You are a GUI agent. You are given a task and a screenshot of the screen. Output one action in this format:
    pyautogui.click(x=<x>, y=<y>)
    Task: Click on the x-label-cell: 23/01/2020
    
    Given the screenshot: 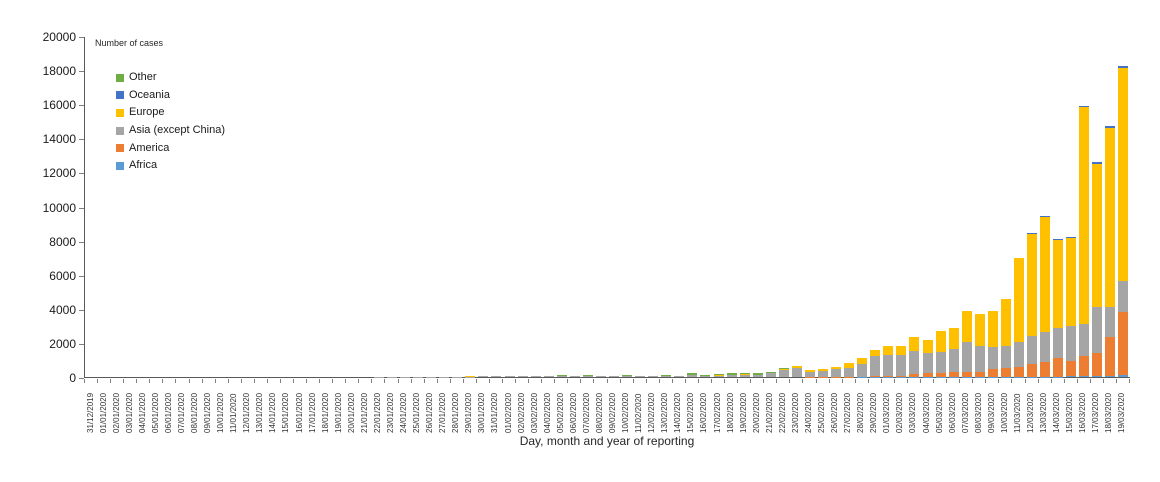 What is the action you would take?
    pyautogui.click(x=390, y=409)
    